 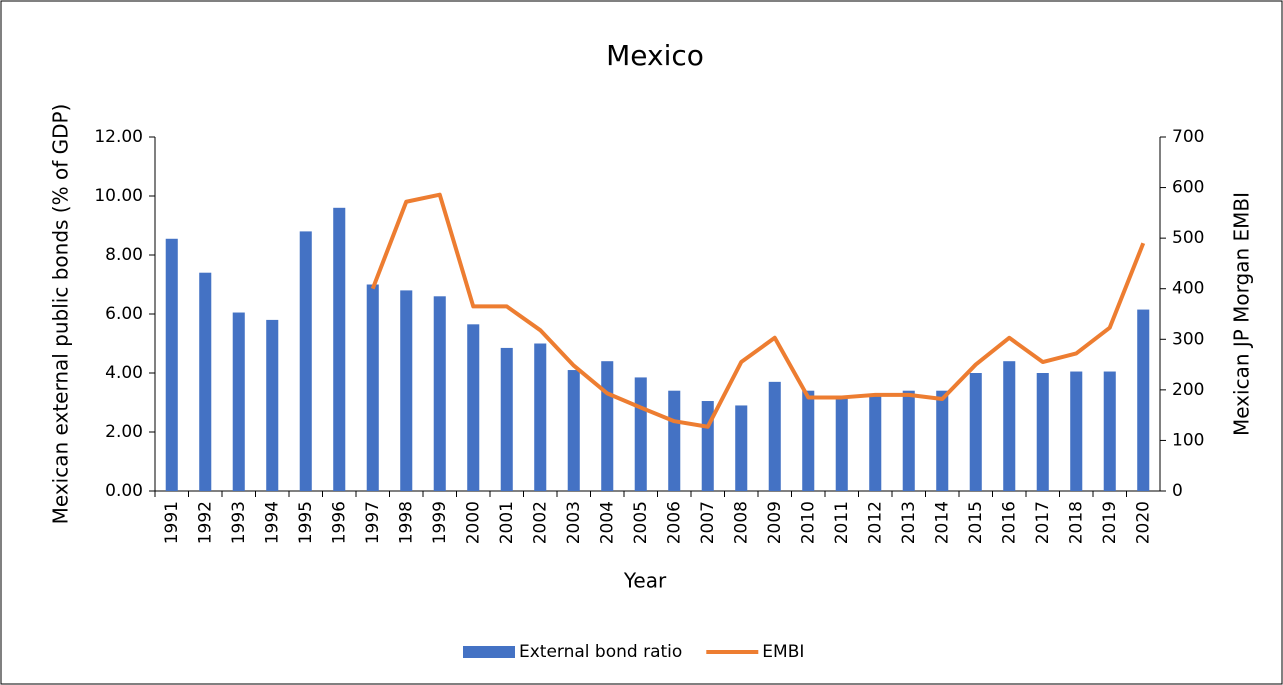 What do you see at coordinates (118, 137) in the screenshot?
I see `y-tick-label: 12.00` at bounding box center [118, 137].